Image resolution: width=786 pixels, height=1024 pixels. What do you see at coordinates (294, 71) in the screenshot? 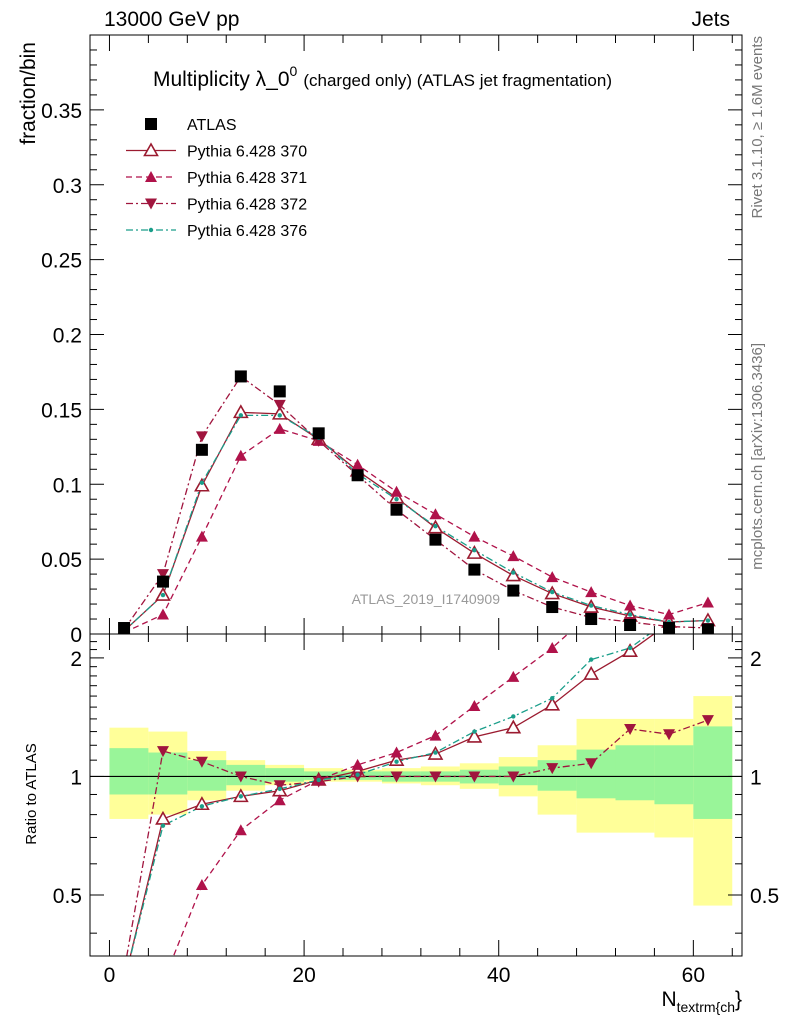
I see `chart-title-sup: 0` at bounding box center [294, 71].